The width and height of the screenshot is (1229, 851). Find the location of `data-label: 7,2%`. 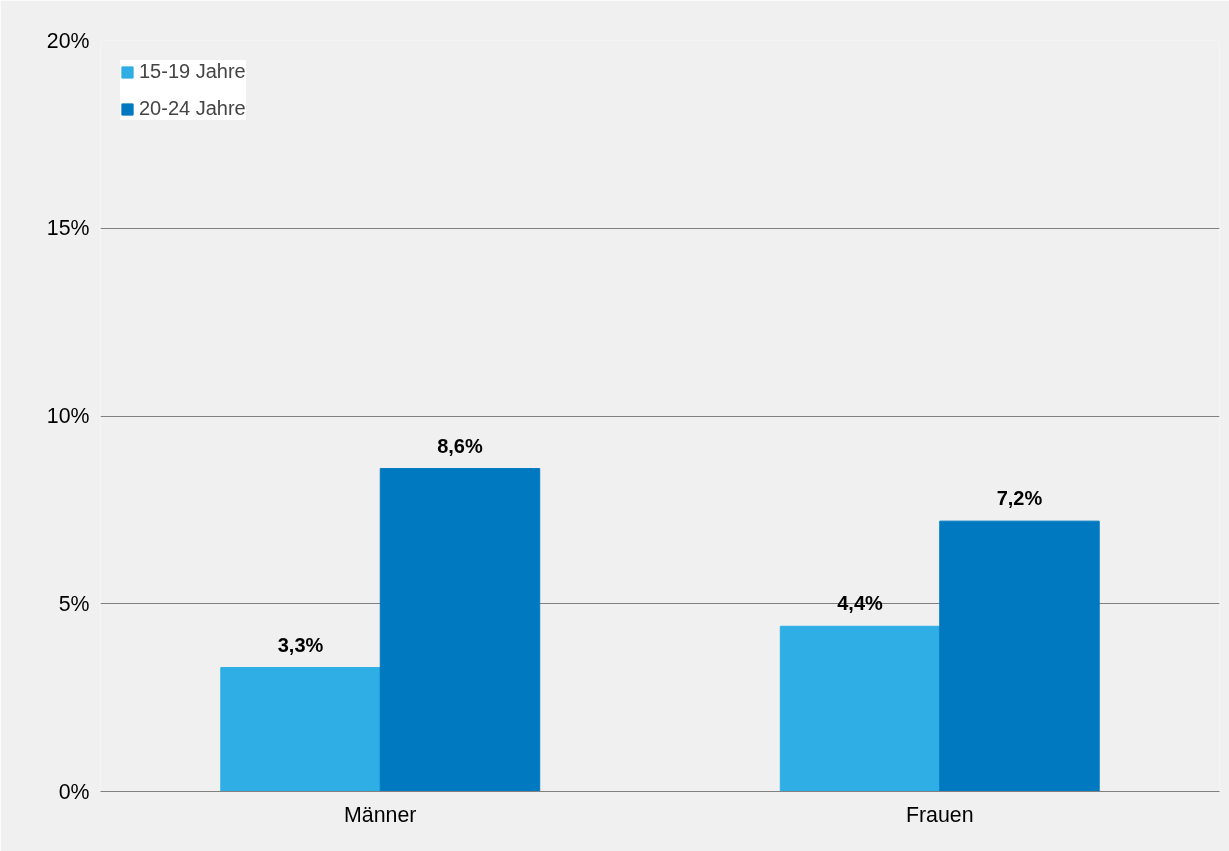

data-label: 7,2% is located at coordinates (1019, 498).